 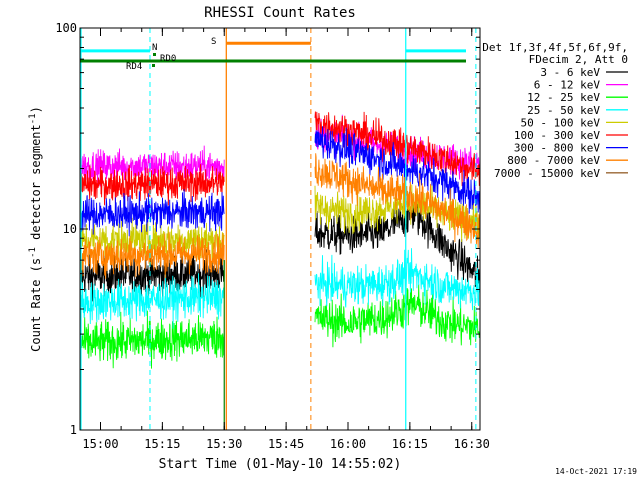 I want to click on flag-label-n: N, so click(x=154, y=48).